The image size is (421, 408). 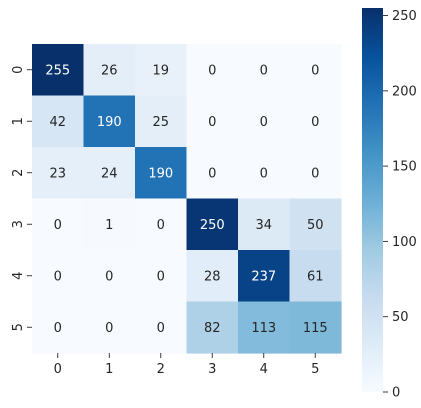 I want to click on cell-label-r2-c0: 23, so click(x=57, y=173).